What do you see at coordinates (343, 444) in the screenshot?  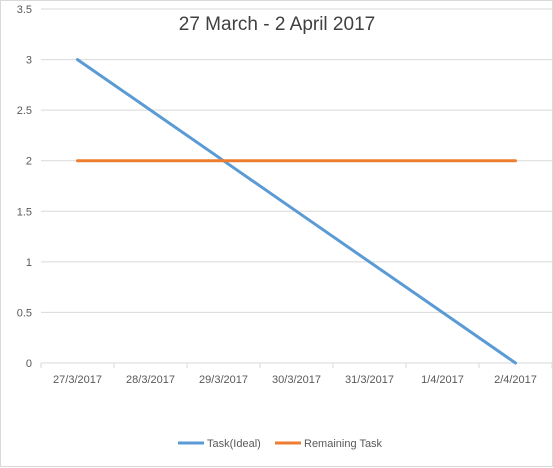 I see `legend-label-remaining-task: Remaining Task` at bounding box center [343, 444].